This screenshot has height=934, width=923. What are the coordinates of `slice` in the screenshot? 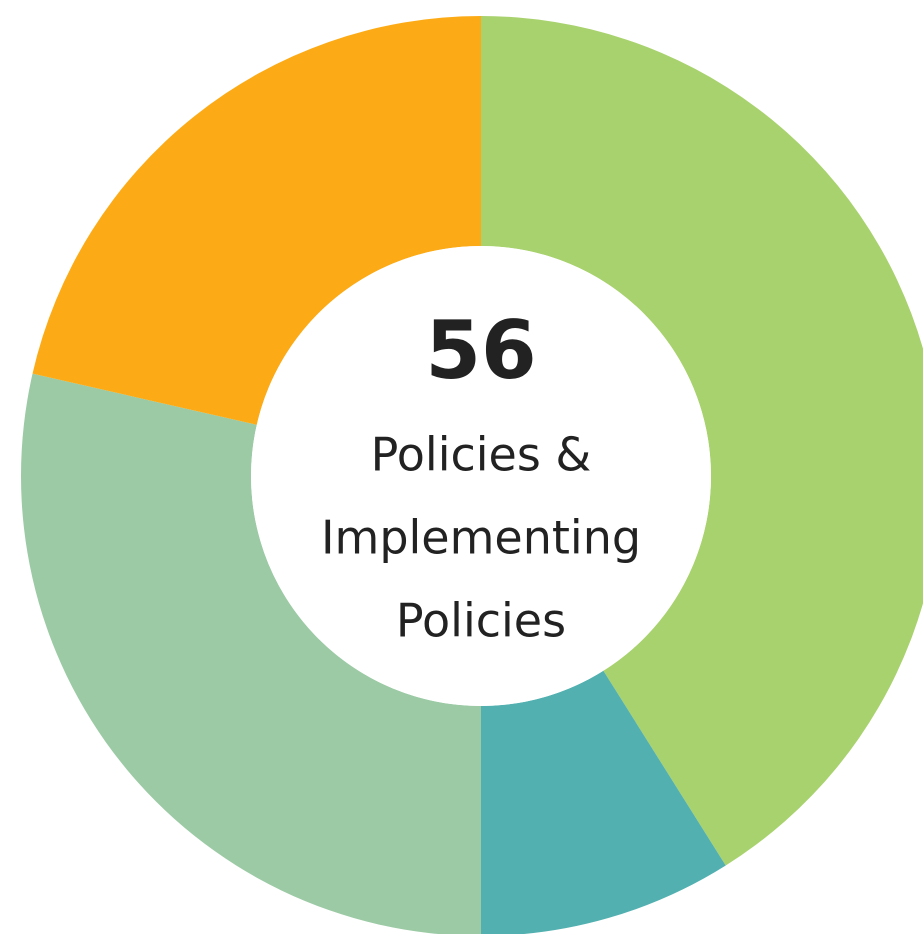 It's located at (603, 802).